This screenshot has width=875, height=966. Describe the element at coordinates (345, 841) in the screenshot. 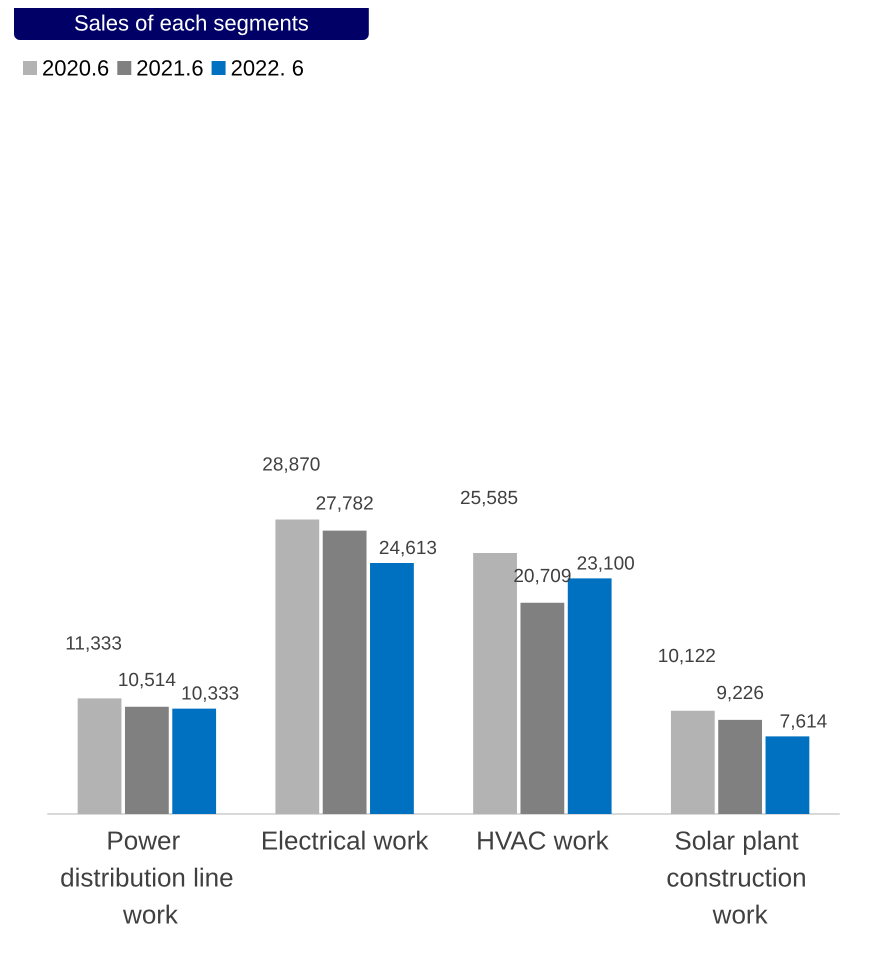

I see `x-tick-label: Electrical work` at that location.